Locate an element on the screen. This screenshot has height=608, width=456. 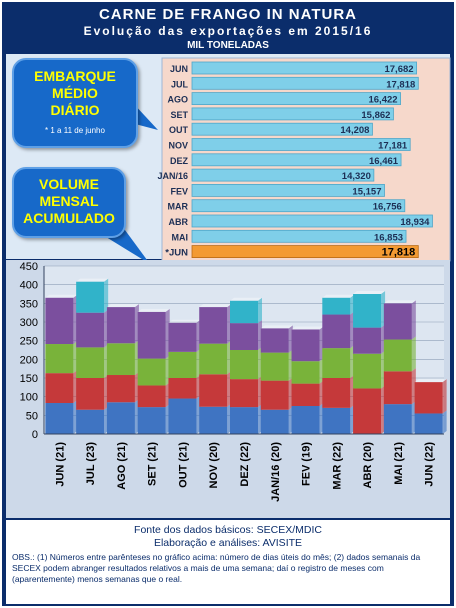
monthly-y-tick-label: 350 is located at coordinates (29, 304).